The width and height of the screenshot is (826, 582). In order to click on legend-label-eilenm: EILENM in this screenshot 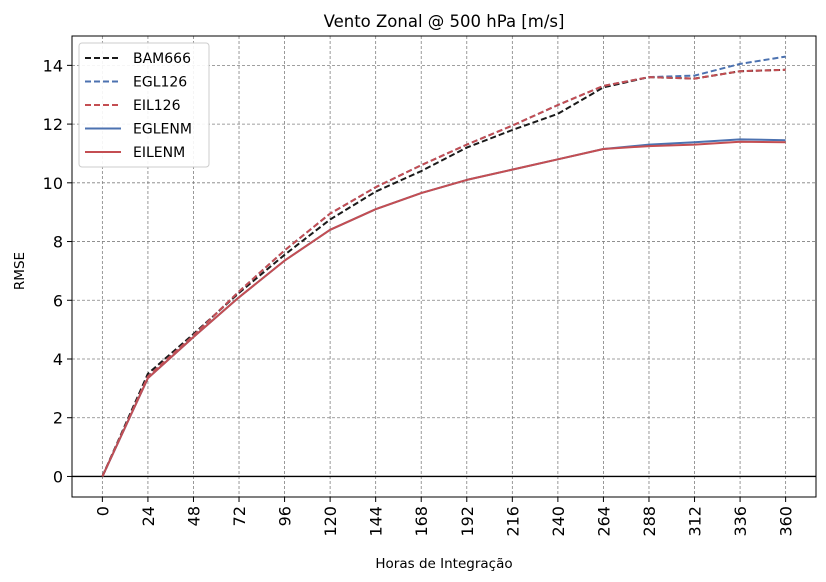, I will do `click(159, 153)`.